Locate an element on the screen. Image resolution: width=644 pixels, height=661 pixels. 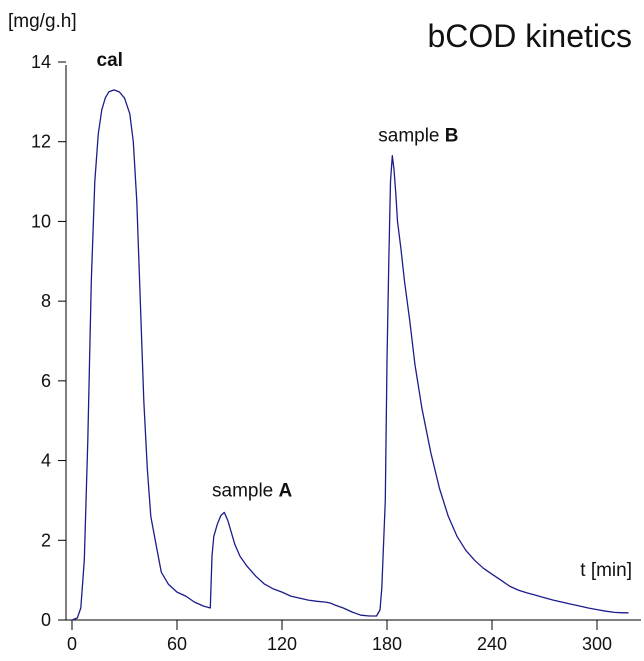
x-tick-label: 60 is located at coordinates (177, 644).